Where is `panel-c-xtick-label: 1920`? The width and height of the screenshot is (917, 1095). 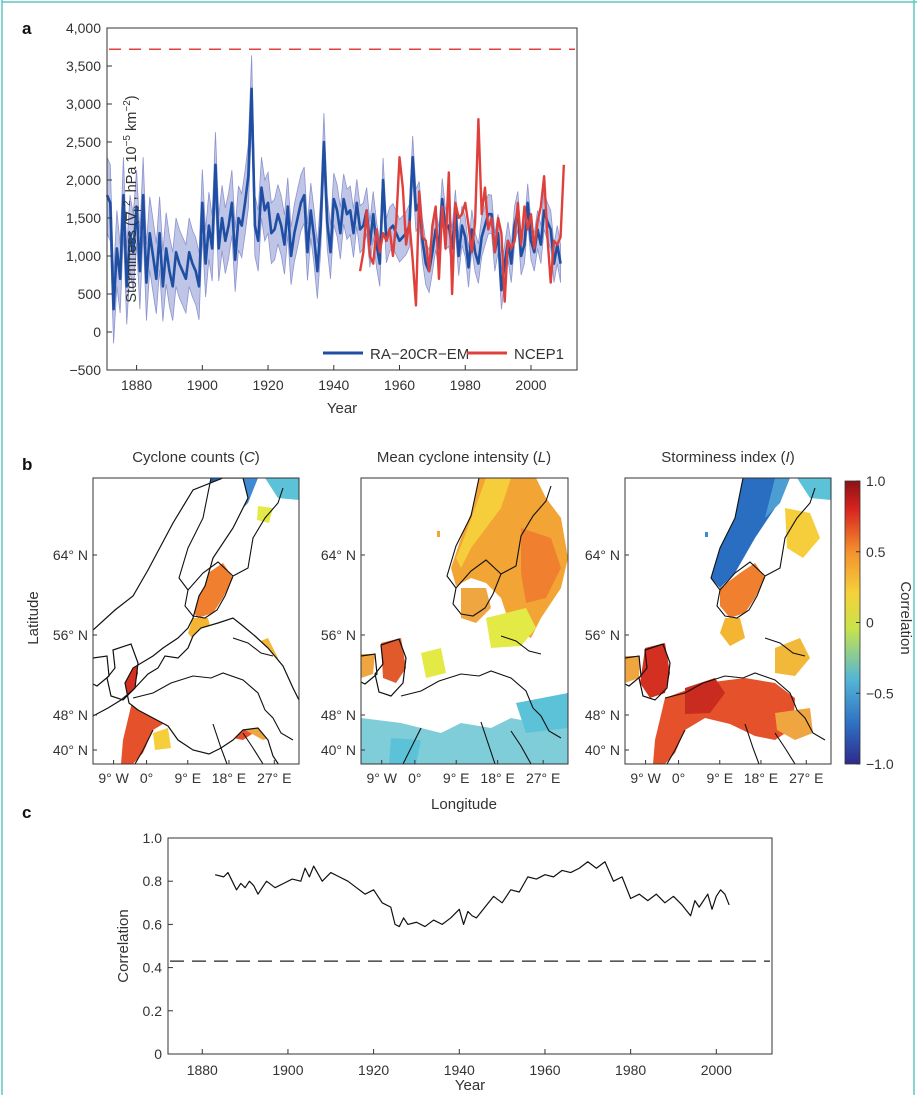
panel-c-xtick-label: 1920 is located at coordinates (373, 1070).